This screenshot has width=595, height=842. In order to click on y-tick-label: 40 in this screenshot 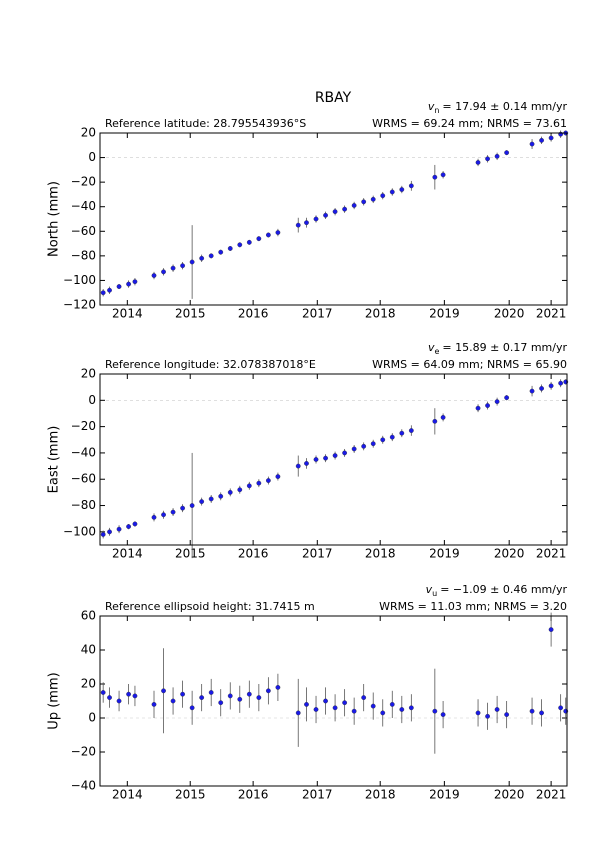, I will do `click(88, 650)`.